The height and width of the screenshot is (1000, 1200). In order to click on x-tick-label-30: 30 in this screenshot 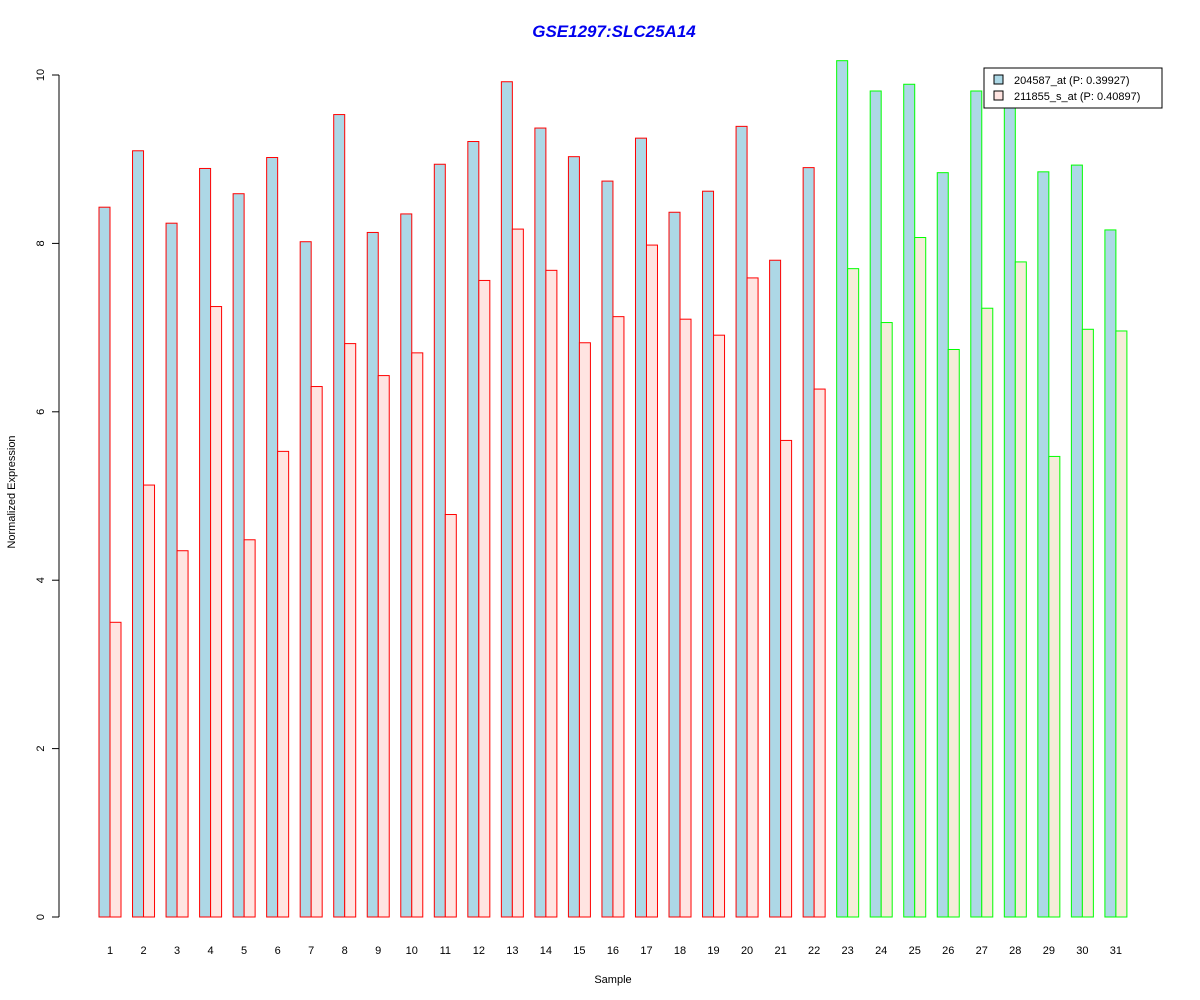, I will do `click(1082, 951)`.